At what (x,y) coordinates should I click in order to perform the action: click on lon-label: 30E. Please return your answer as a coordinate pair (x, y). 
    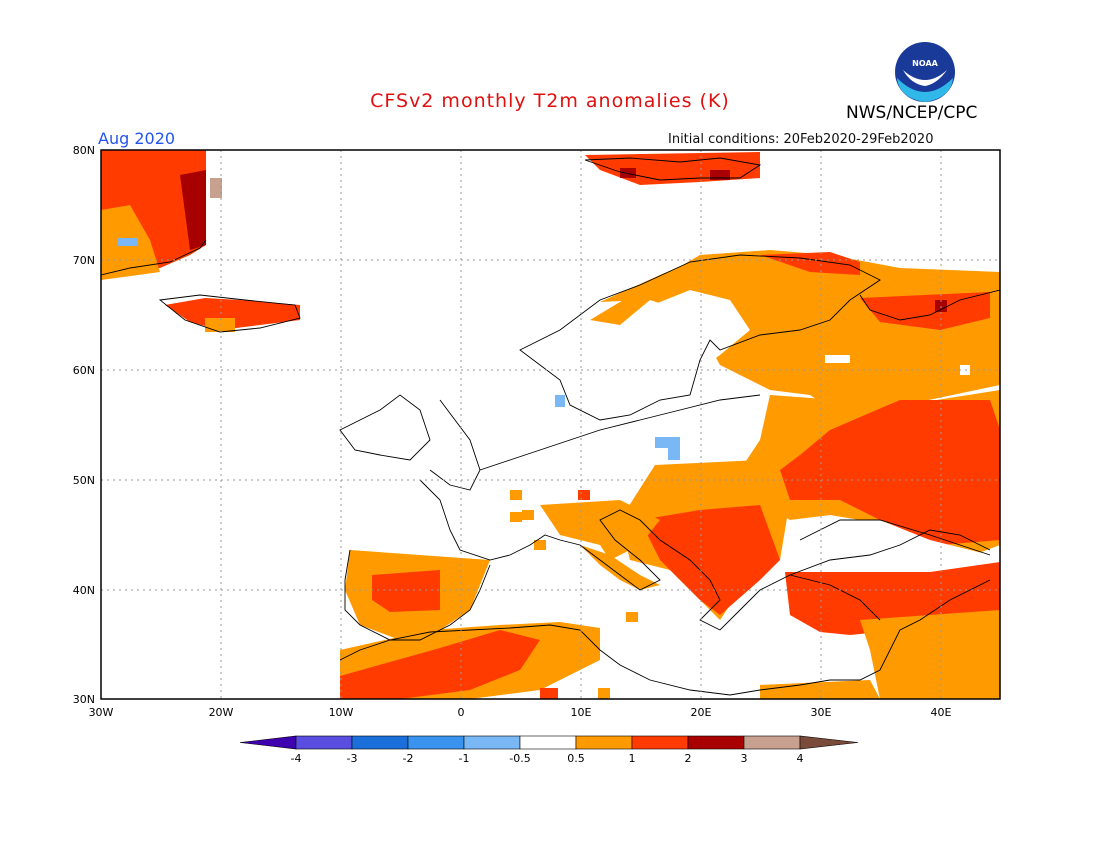
    Looking at the image, I should click on (821, 712).